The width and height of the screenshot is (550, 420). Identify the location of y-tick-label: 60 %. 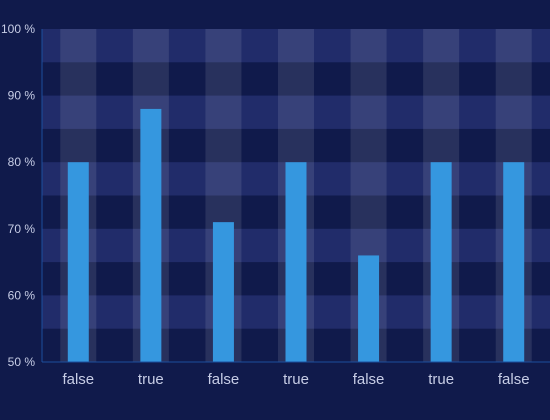
(22, 295).